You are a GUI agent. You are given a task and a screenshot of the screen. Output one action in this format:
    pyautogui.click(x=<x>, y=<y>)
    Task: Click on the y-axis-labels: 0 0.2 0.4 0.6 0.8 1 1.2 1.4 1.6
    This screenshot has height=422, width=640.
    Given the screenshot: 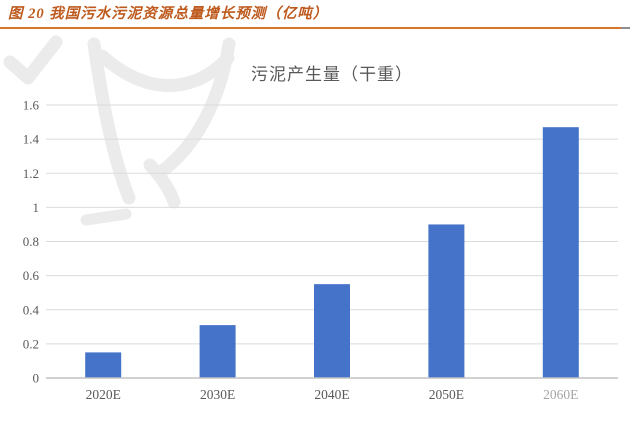 What is the action you would take?
    pyautogui.click(x=31, y=242)
    